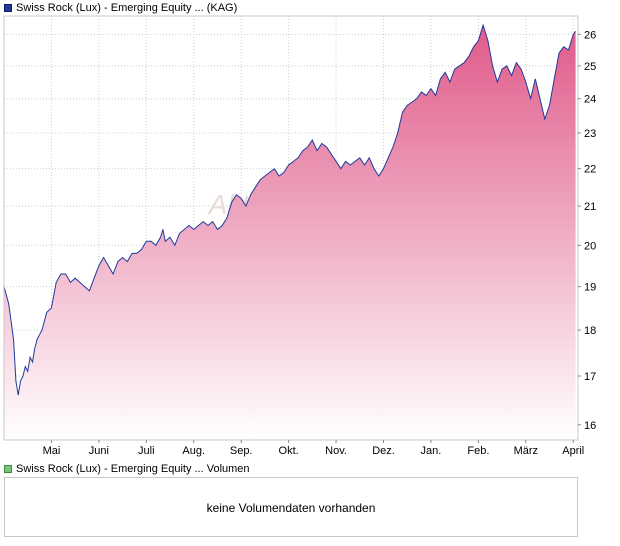 This screenshot has width=620, height=546. Describe the element at coordinates (431, 451) in the screenshot. I see `x-tick-label: Jan.` at that location.